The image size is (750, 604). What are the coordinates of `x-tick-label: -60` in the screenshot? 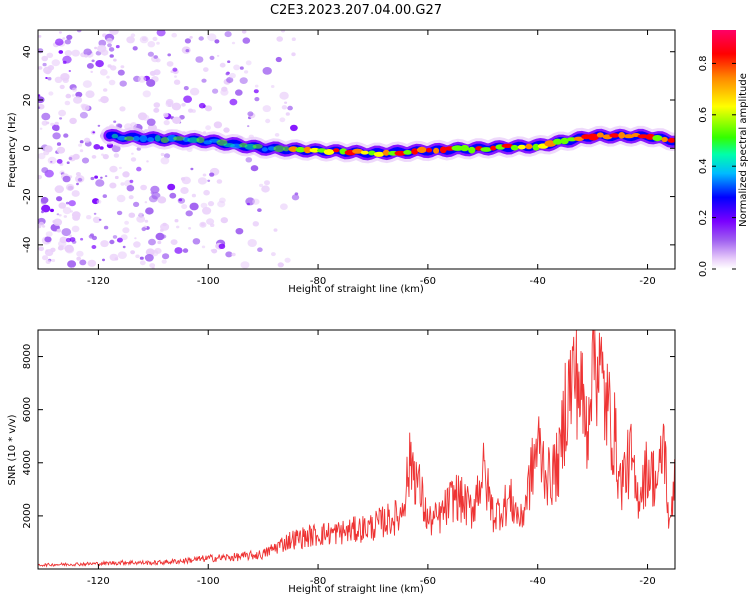 It's located at (428, 281).